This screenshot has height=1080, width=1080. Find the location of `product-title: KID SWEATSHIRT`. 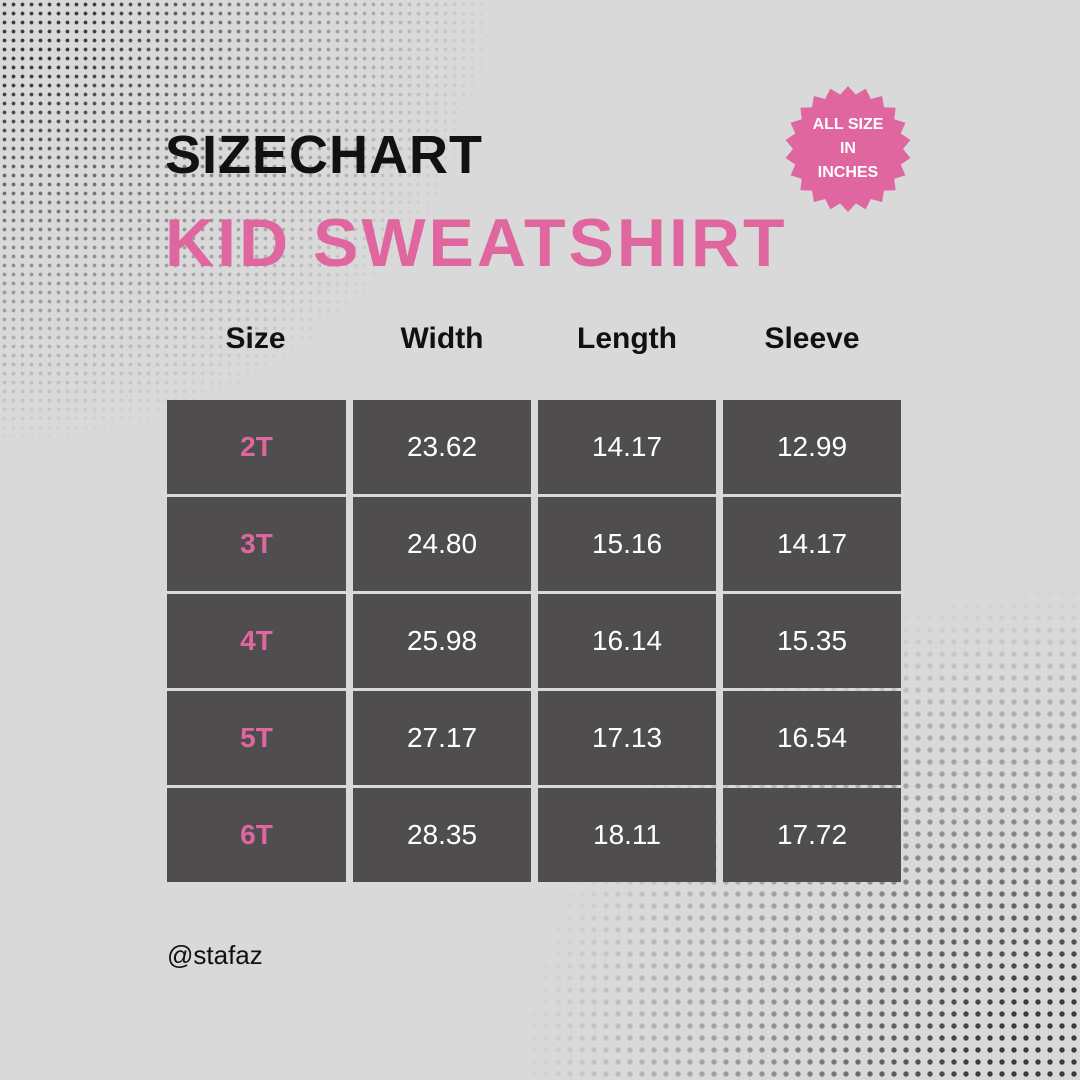

product-title: KID SWEATSHIRT is located at coordinates (476, 243).